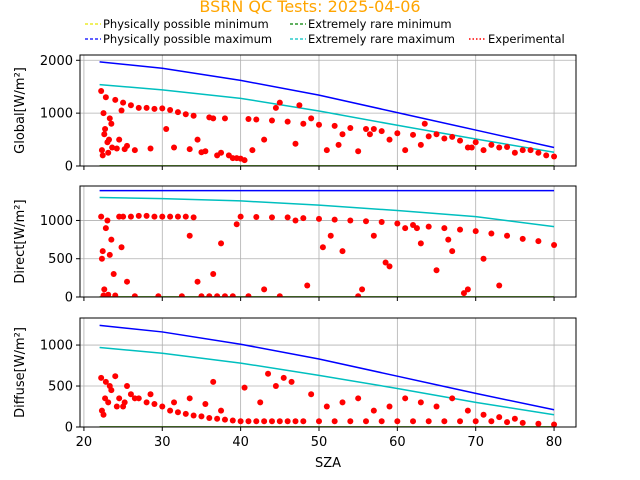 The width and height of the screenshot is (640, 480). Describe the element at coordinates (56, 346) in the screenshot. I see `y-tick-label: 1000` at that location.